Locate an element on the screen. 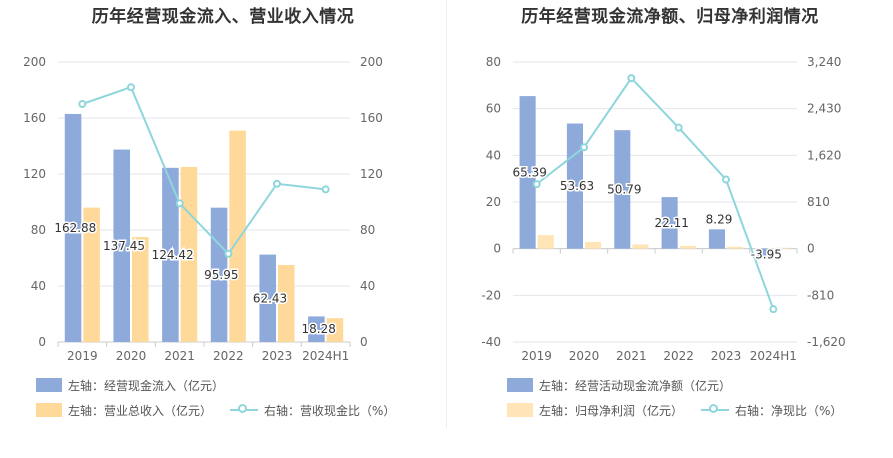 Image resolution: width=893 pixels, height=458 pixels. left-left-tick-label: 40 is located at coordinates (38, 286).